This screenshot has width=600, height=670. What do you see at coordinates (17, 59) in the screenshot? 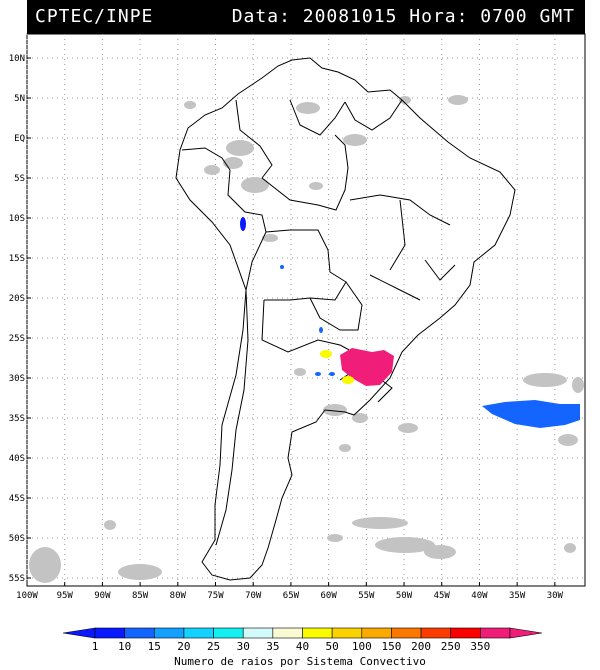
I see `lat-tick-label: 10N` at bounding box center [17, 59].